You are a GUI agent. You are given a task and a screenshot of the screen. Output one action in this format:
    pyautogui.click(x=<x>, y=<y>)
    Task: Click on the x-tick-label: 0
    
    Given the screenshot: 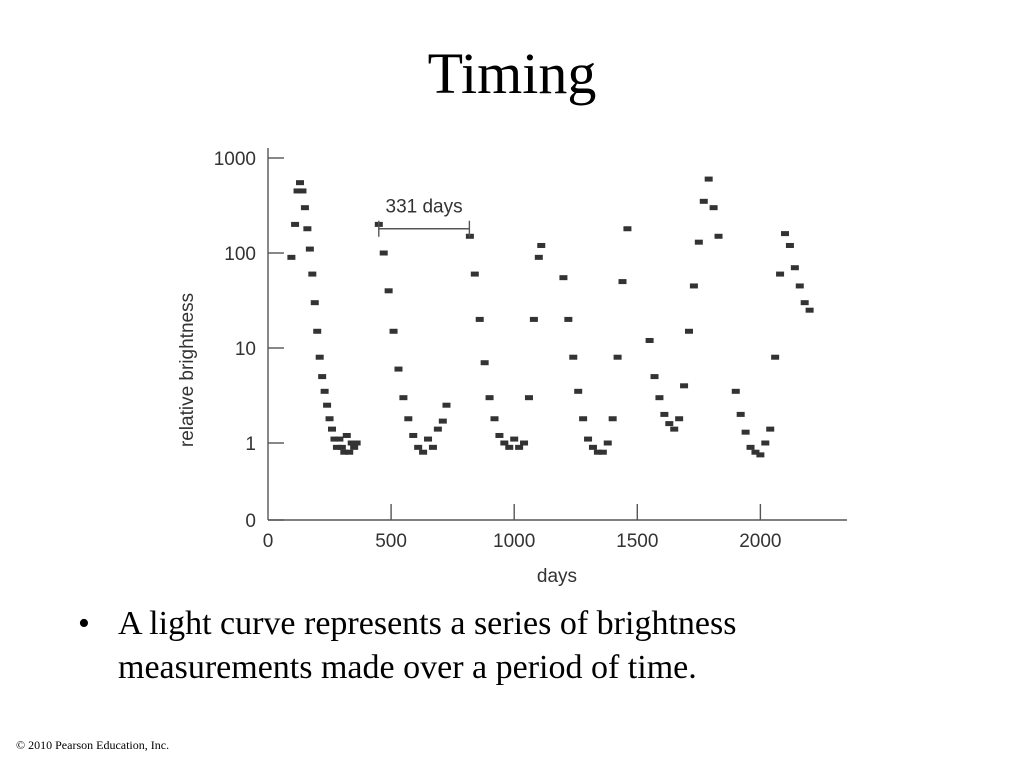 What is the action you would take?
    pyautogui.click(x=268, y=541)
    